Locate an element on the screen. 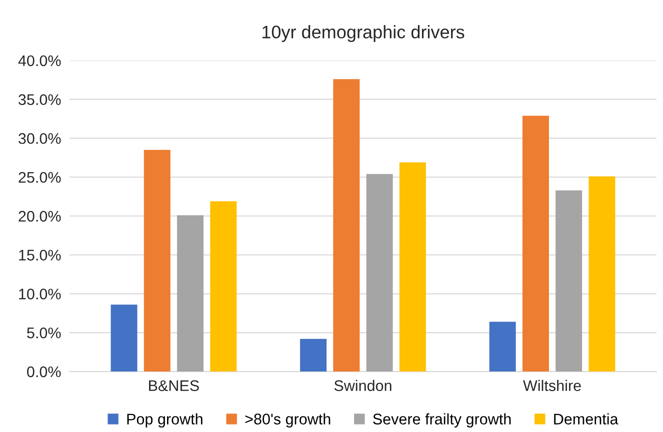  y-tick-label: 40.0% is located at coordinates (39, 60).